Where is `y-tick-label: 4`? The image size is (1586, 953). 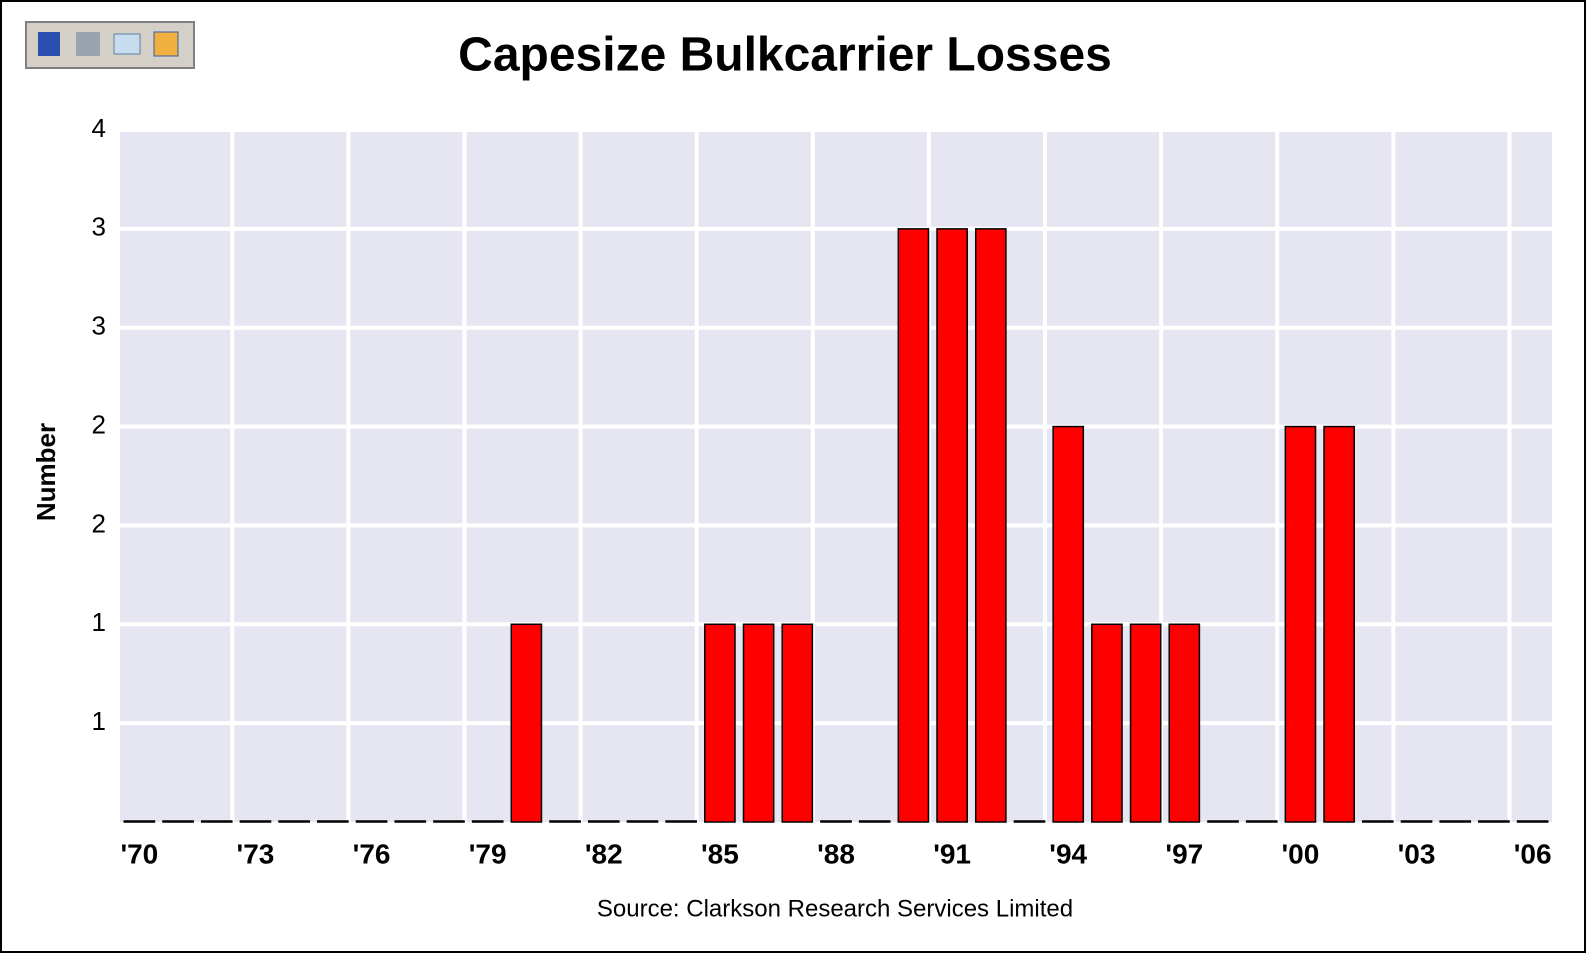
y-tick-label: 4 is located at coordinates (99, 128).